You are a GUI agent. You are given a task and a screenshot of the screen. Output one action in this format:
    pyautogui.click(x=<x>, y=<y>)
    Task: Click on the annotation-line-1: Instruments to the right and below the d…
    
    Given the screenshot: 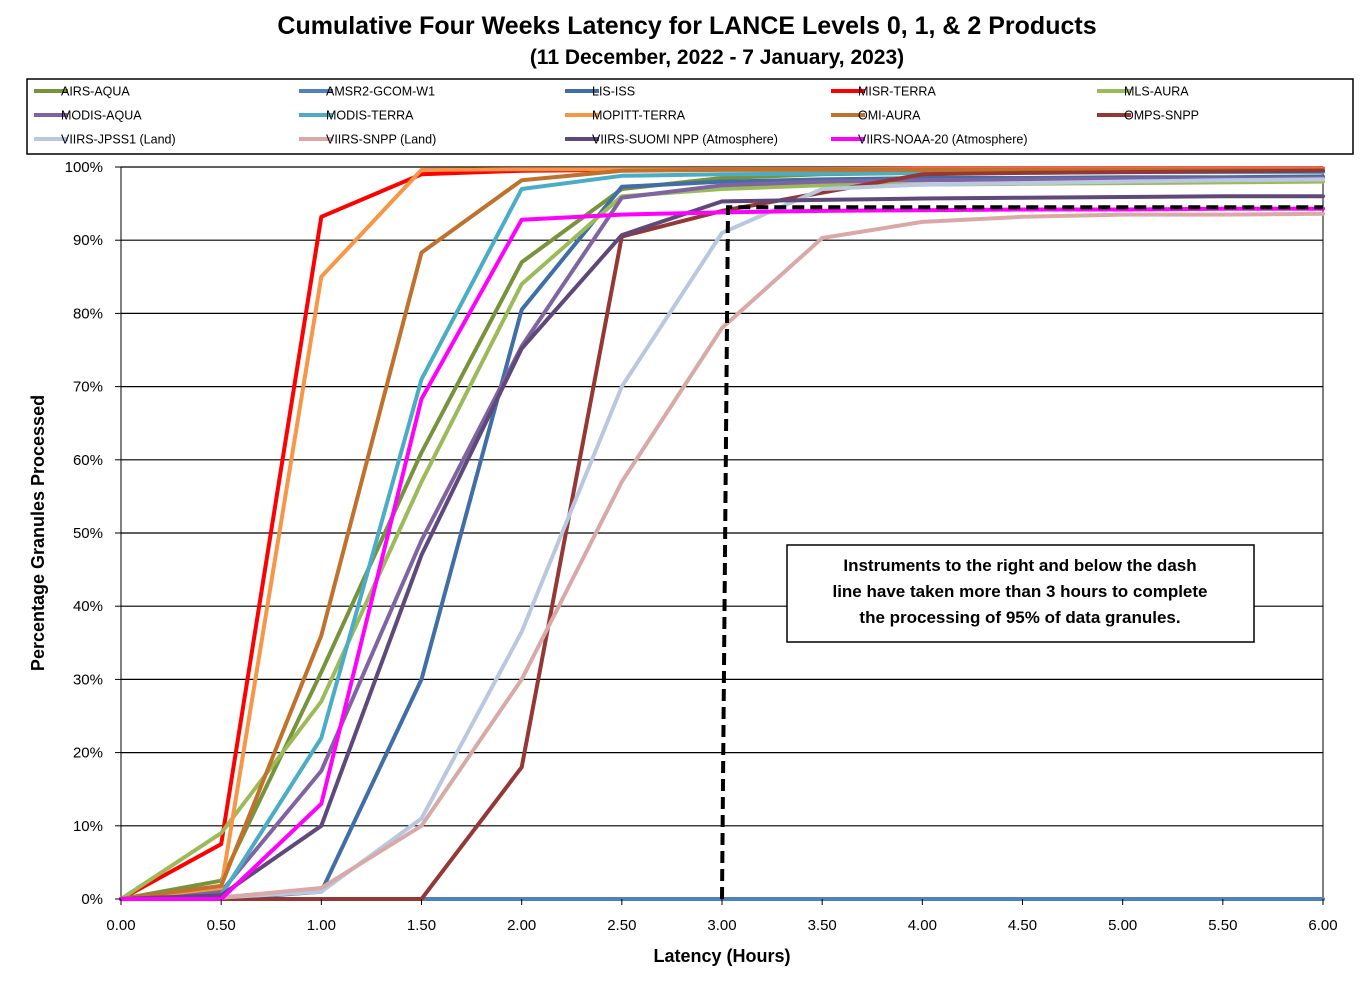 What is the action you would take?
    pyautogui.click(x=1019, y=565)
    